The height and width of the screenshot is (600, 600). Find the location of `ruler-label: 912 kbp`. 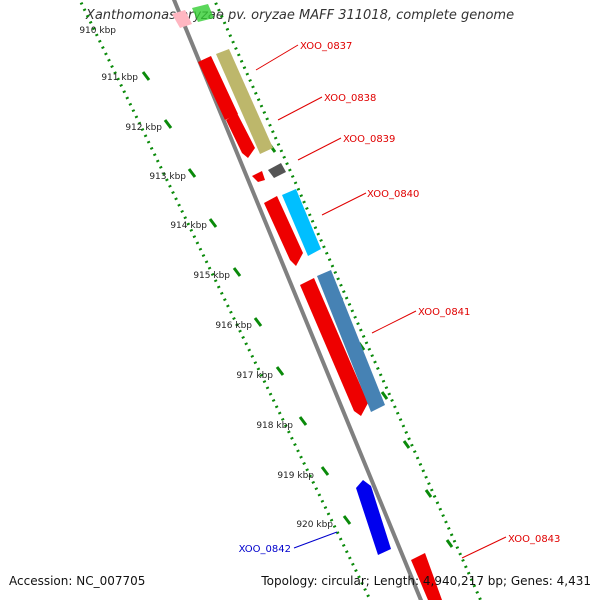

ruler-label: 912 kbp is located at coordinates (143, 128).